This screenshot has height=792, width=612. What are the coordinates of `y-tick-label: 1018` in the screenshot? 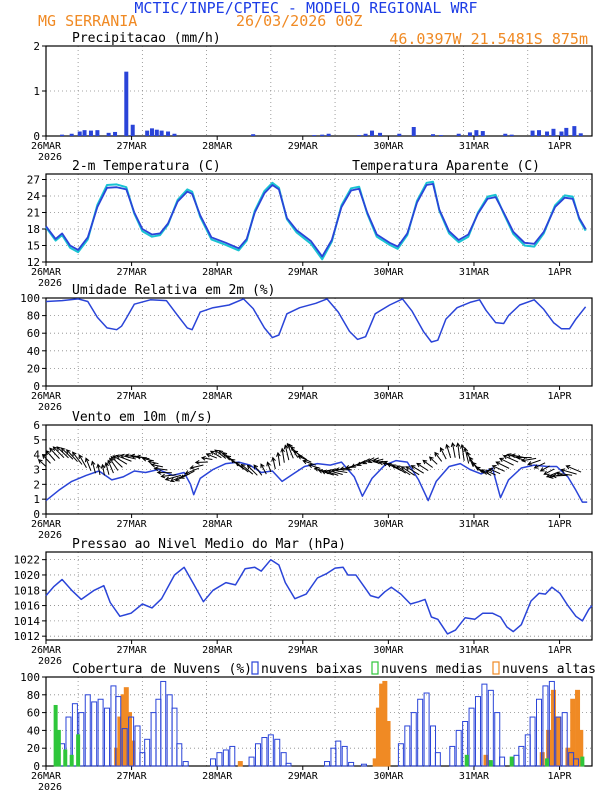 It's located at (27, 590).